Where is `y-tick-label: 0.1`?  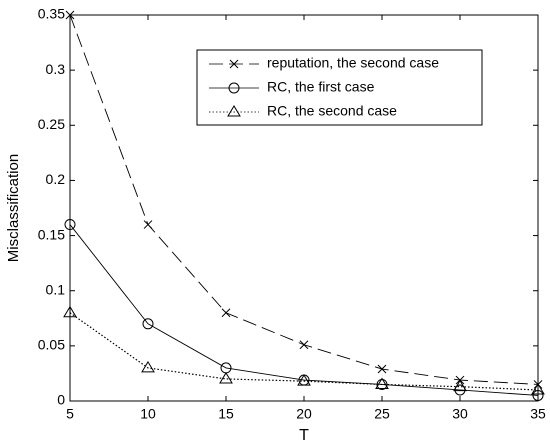 y-tick-label: 0.1 is located at coordinates (56, 289).